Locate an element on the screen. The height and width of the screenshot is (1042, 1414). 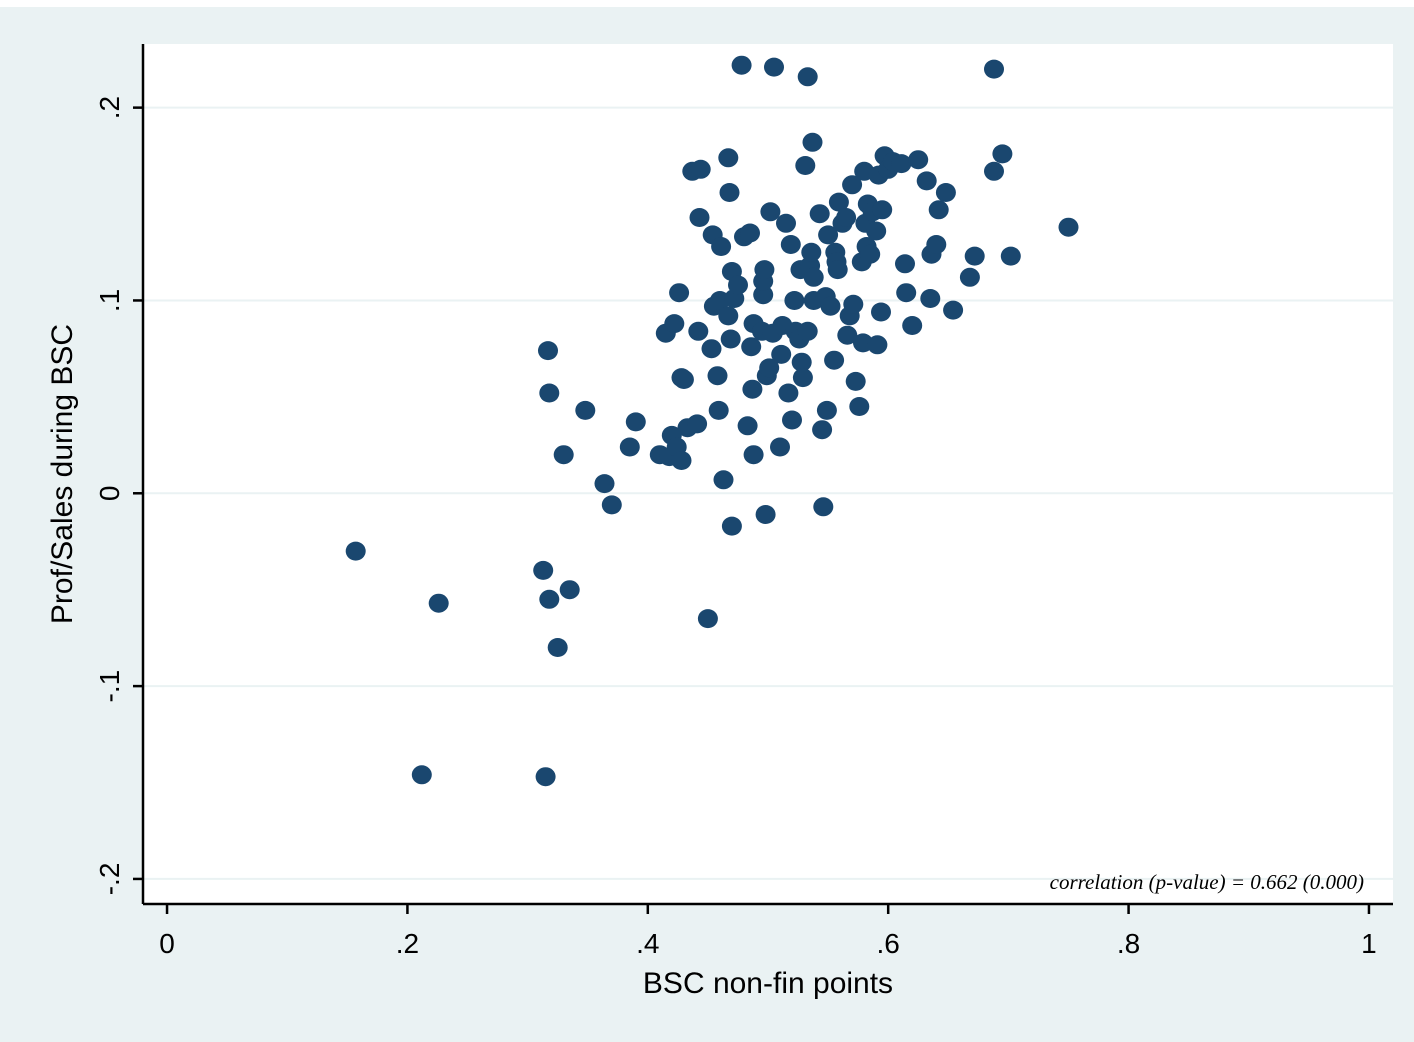
y-axis-title: Prof/Sales during BSC is located at coordinates (62, 474).